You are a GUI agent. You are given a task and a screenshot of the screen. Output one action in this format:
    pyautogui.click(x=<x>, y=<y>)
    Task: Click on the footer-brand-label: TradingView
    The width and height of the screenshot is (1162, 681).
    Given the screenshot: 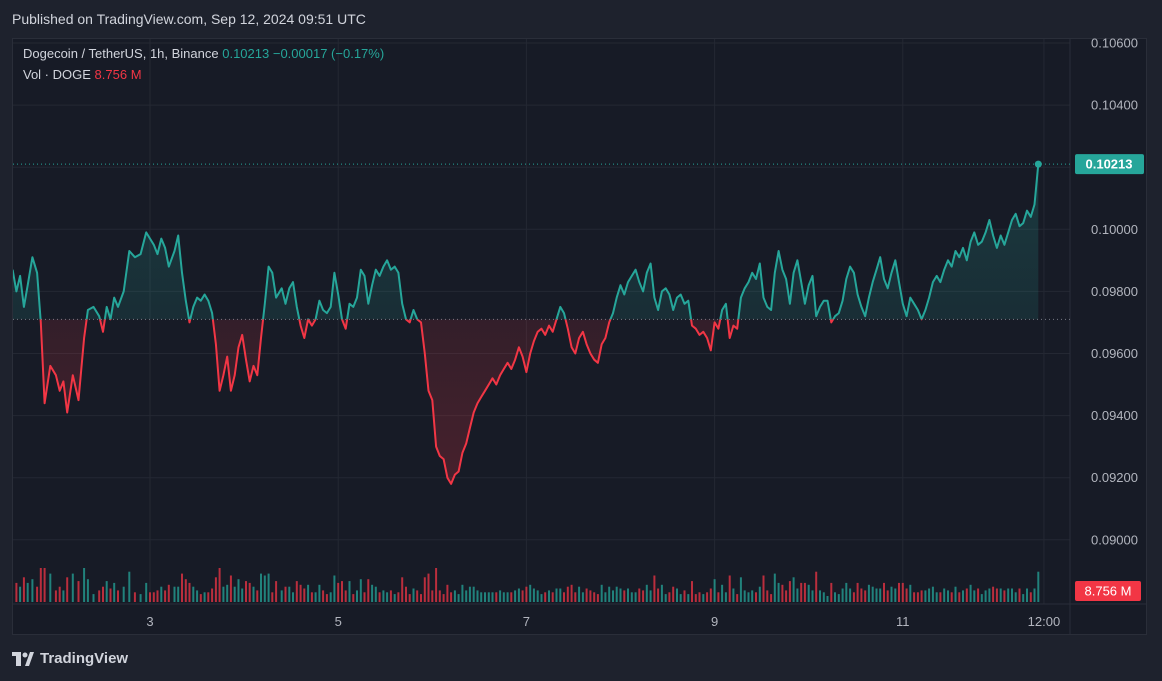 What is the action you would take?
    pyautogui.click(x=84, y=658)
    